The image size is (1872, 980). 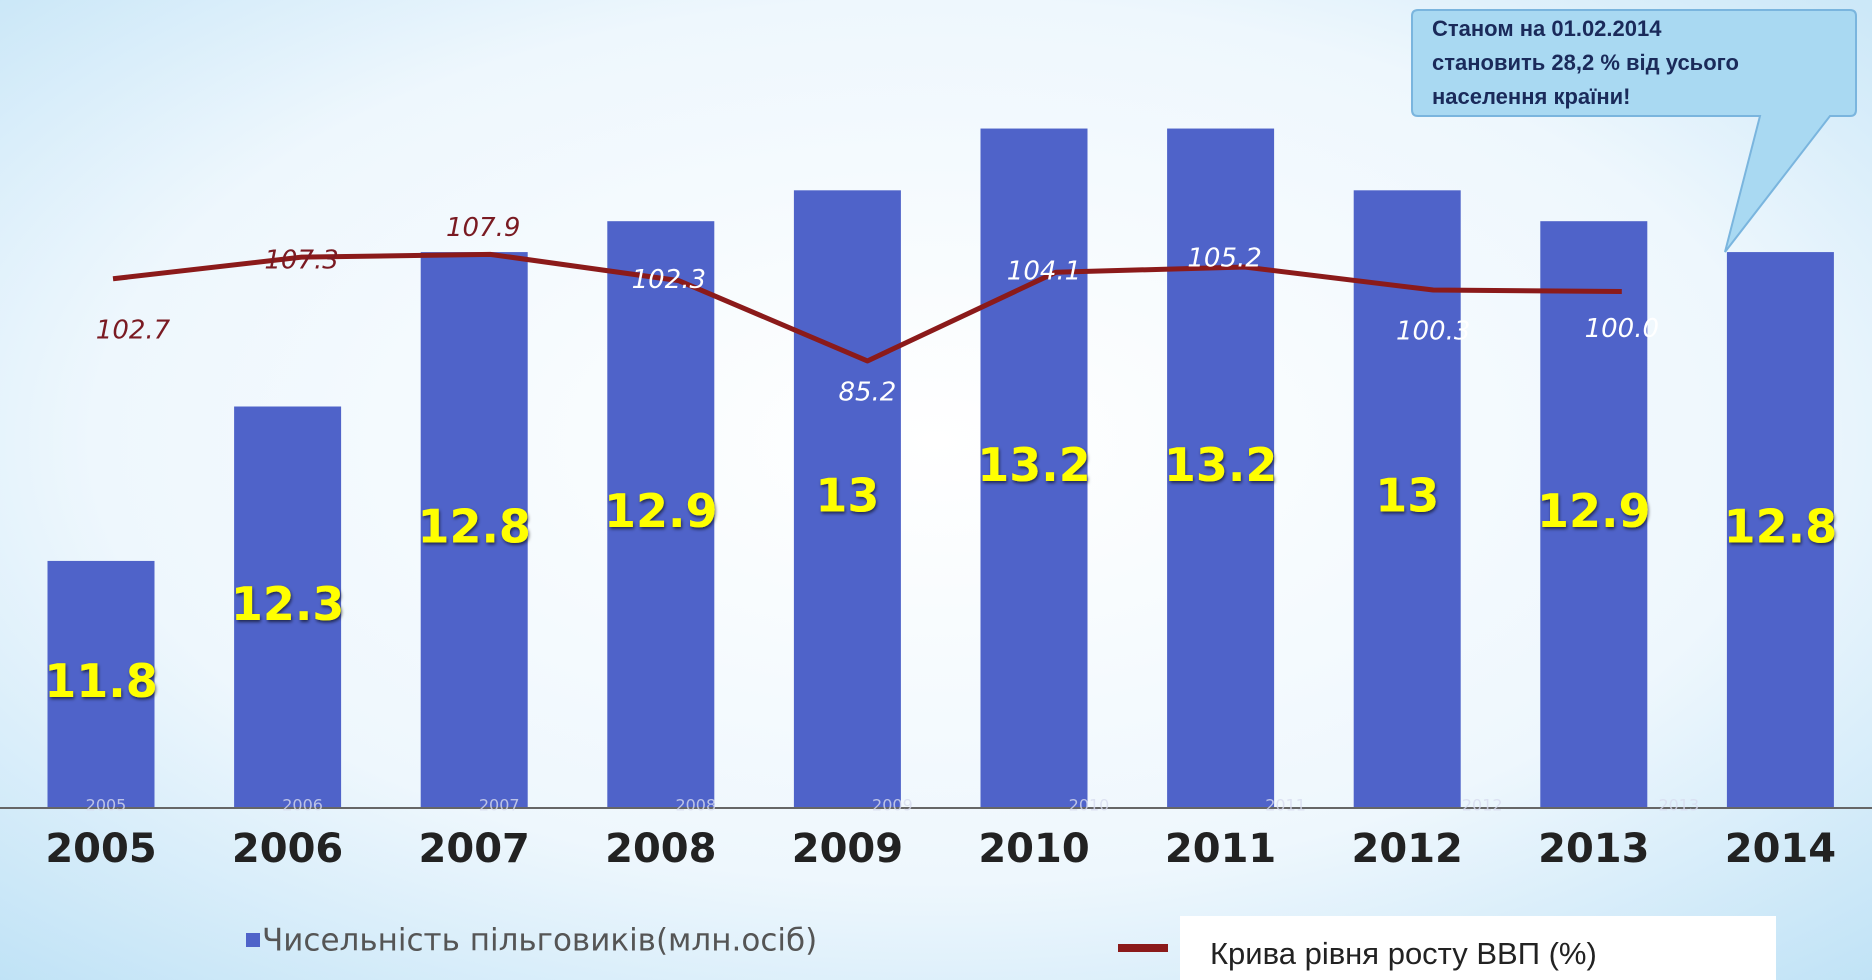 What do you see at coordinates (288, 604) in the screenshot?
I see `bar-value-label: 12.3` at bounding box center [288, 604].